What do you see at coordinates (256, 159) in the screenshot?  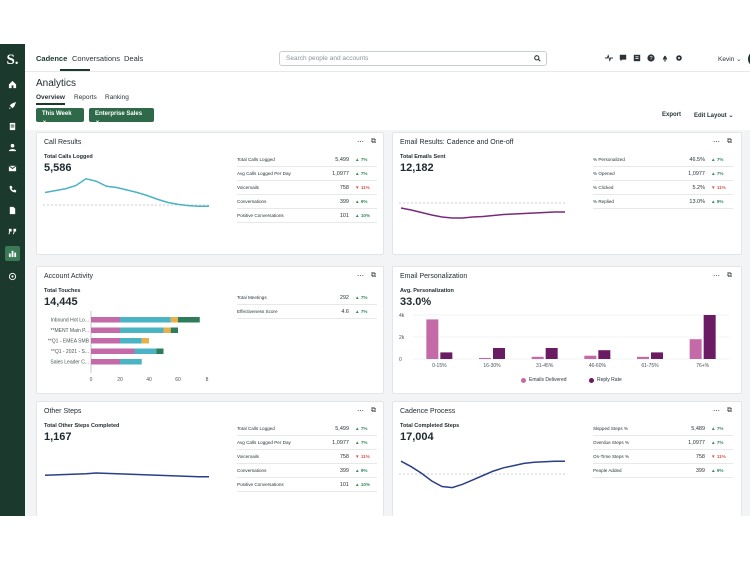 I see `stat-label: Total Calls Logged` at bounding box center [256, 159].